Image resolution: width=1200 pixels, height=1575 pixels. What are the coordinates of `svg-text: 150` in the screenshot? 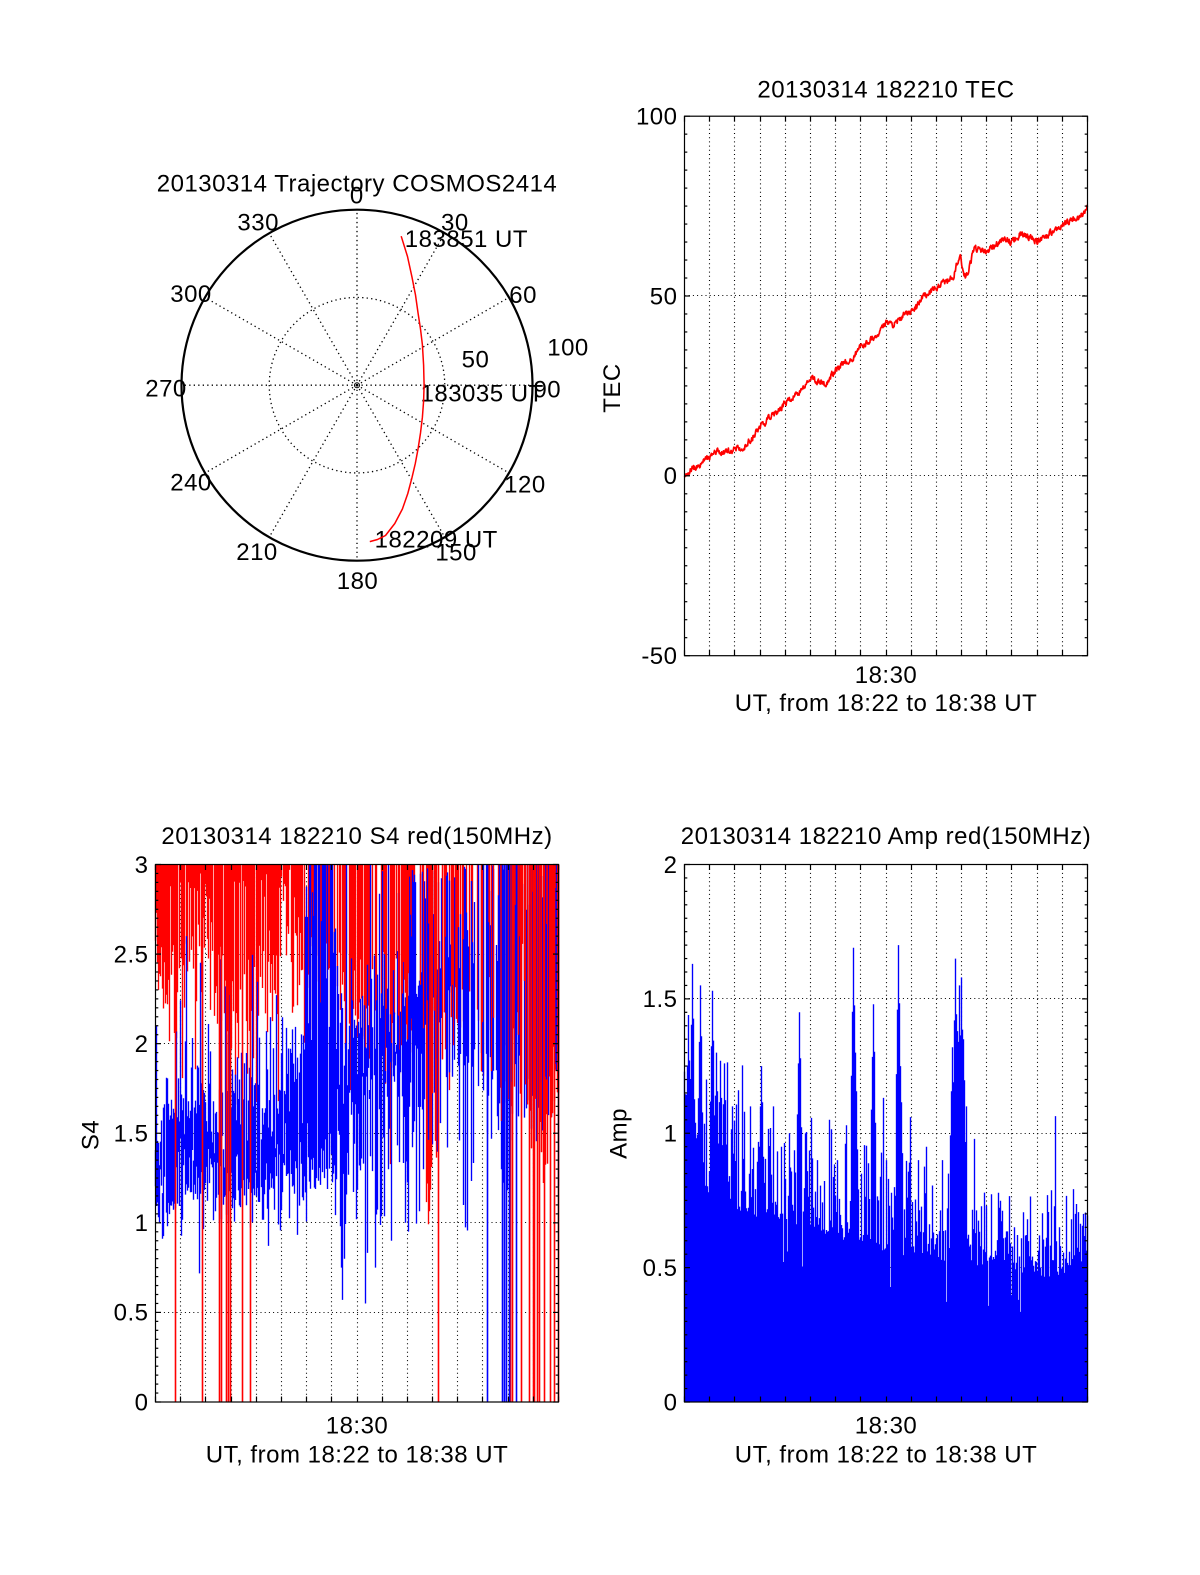 It's located at (456, 553).